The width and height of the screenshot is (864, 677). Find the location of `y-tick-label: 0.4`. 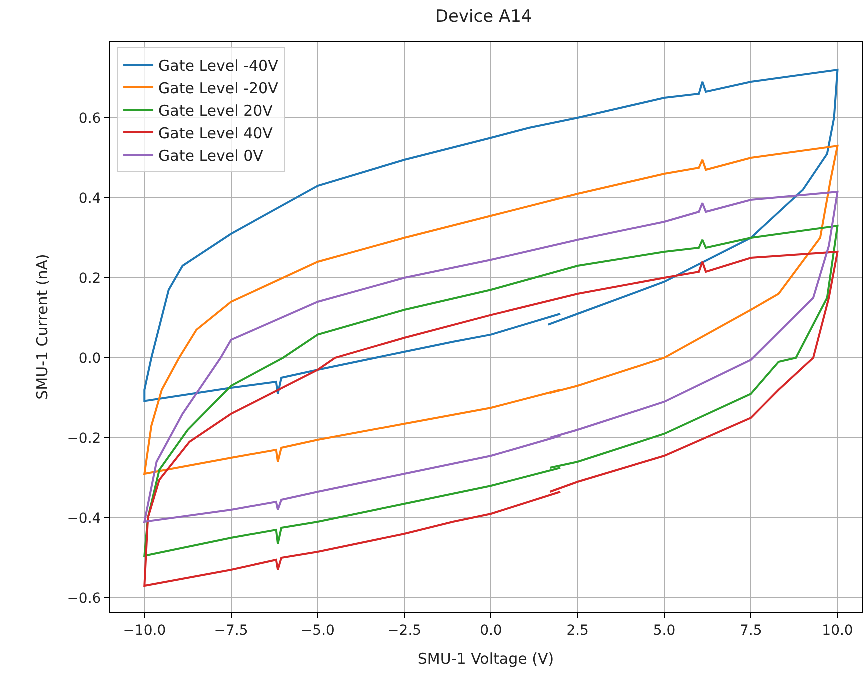

y-tick-label: 0.4 is located at coordinates (90, 198).